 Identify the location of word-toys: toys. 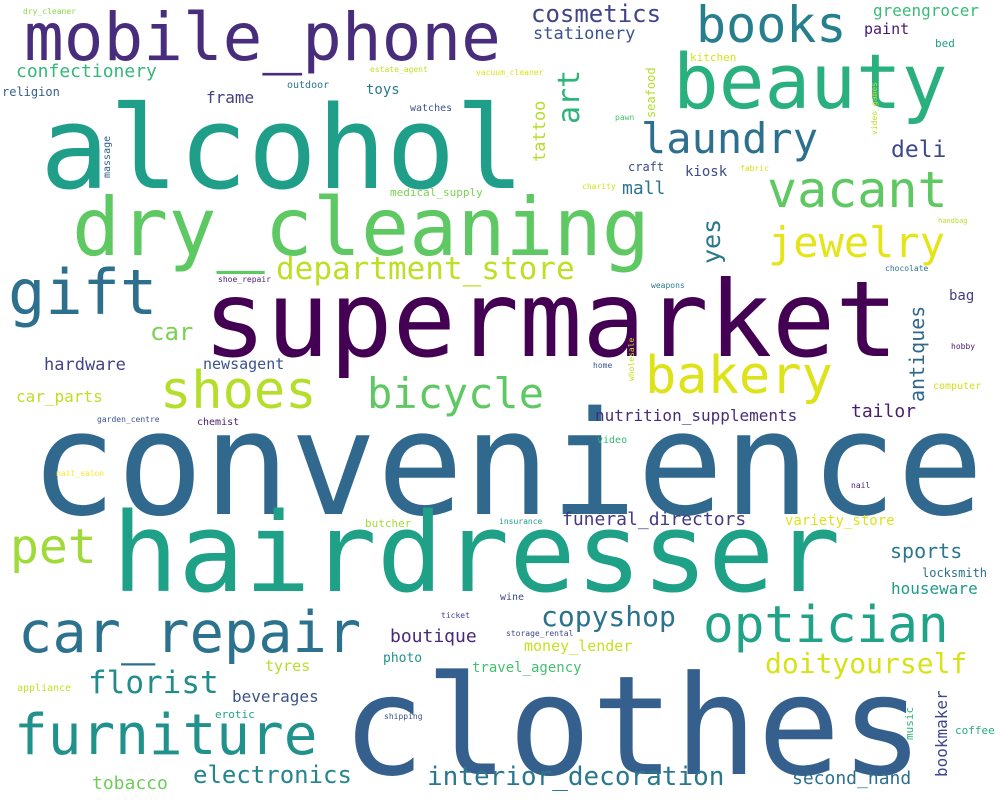
(383, 90).